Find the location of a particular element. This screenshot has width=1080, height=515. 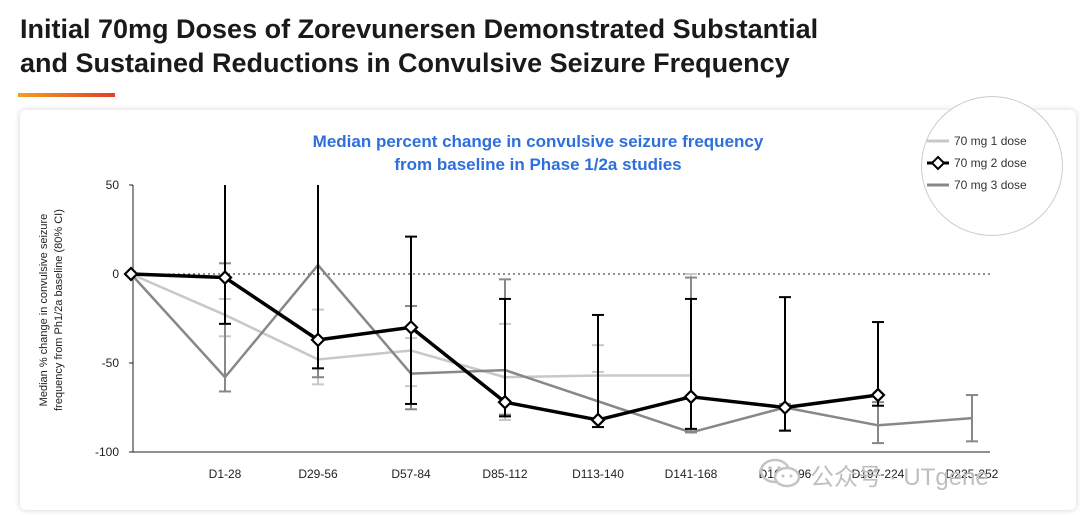

legend-swatch-3-dose is located at coordinates (938, 185).